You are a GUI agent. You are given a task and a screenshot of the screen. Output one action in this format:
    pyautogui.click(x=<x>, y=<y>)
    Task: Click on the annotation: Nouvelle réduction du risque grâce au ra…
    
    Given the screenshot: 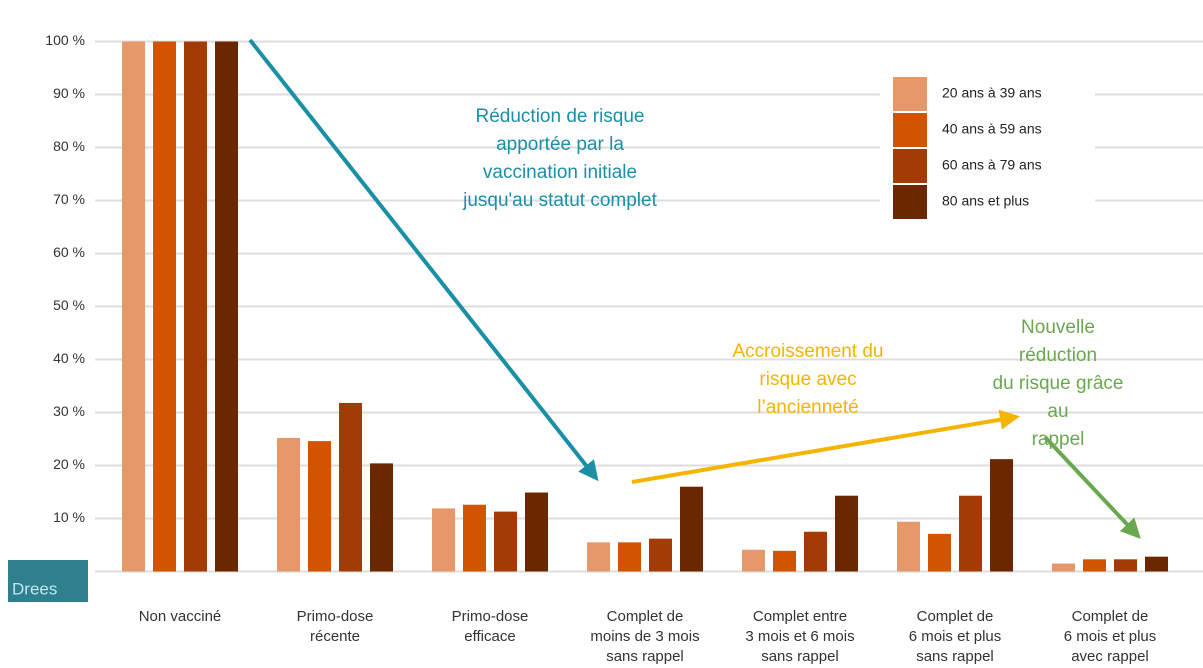 What is the action you would take?
    pyautogui.click(x=1058, y=383)
    